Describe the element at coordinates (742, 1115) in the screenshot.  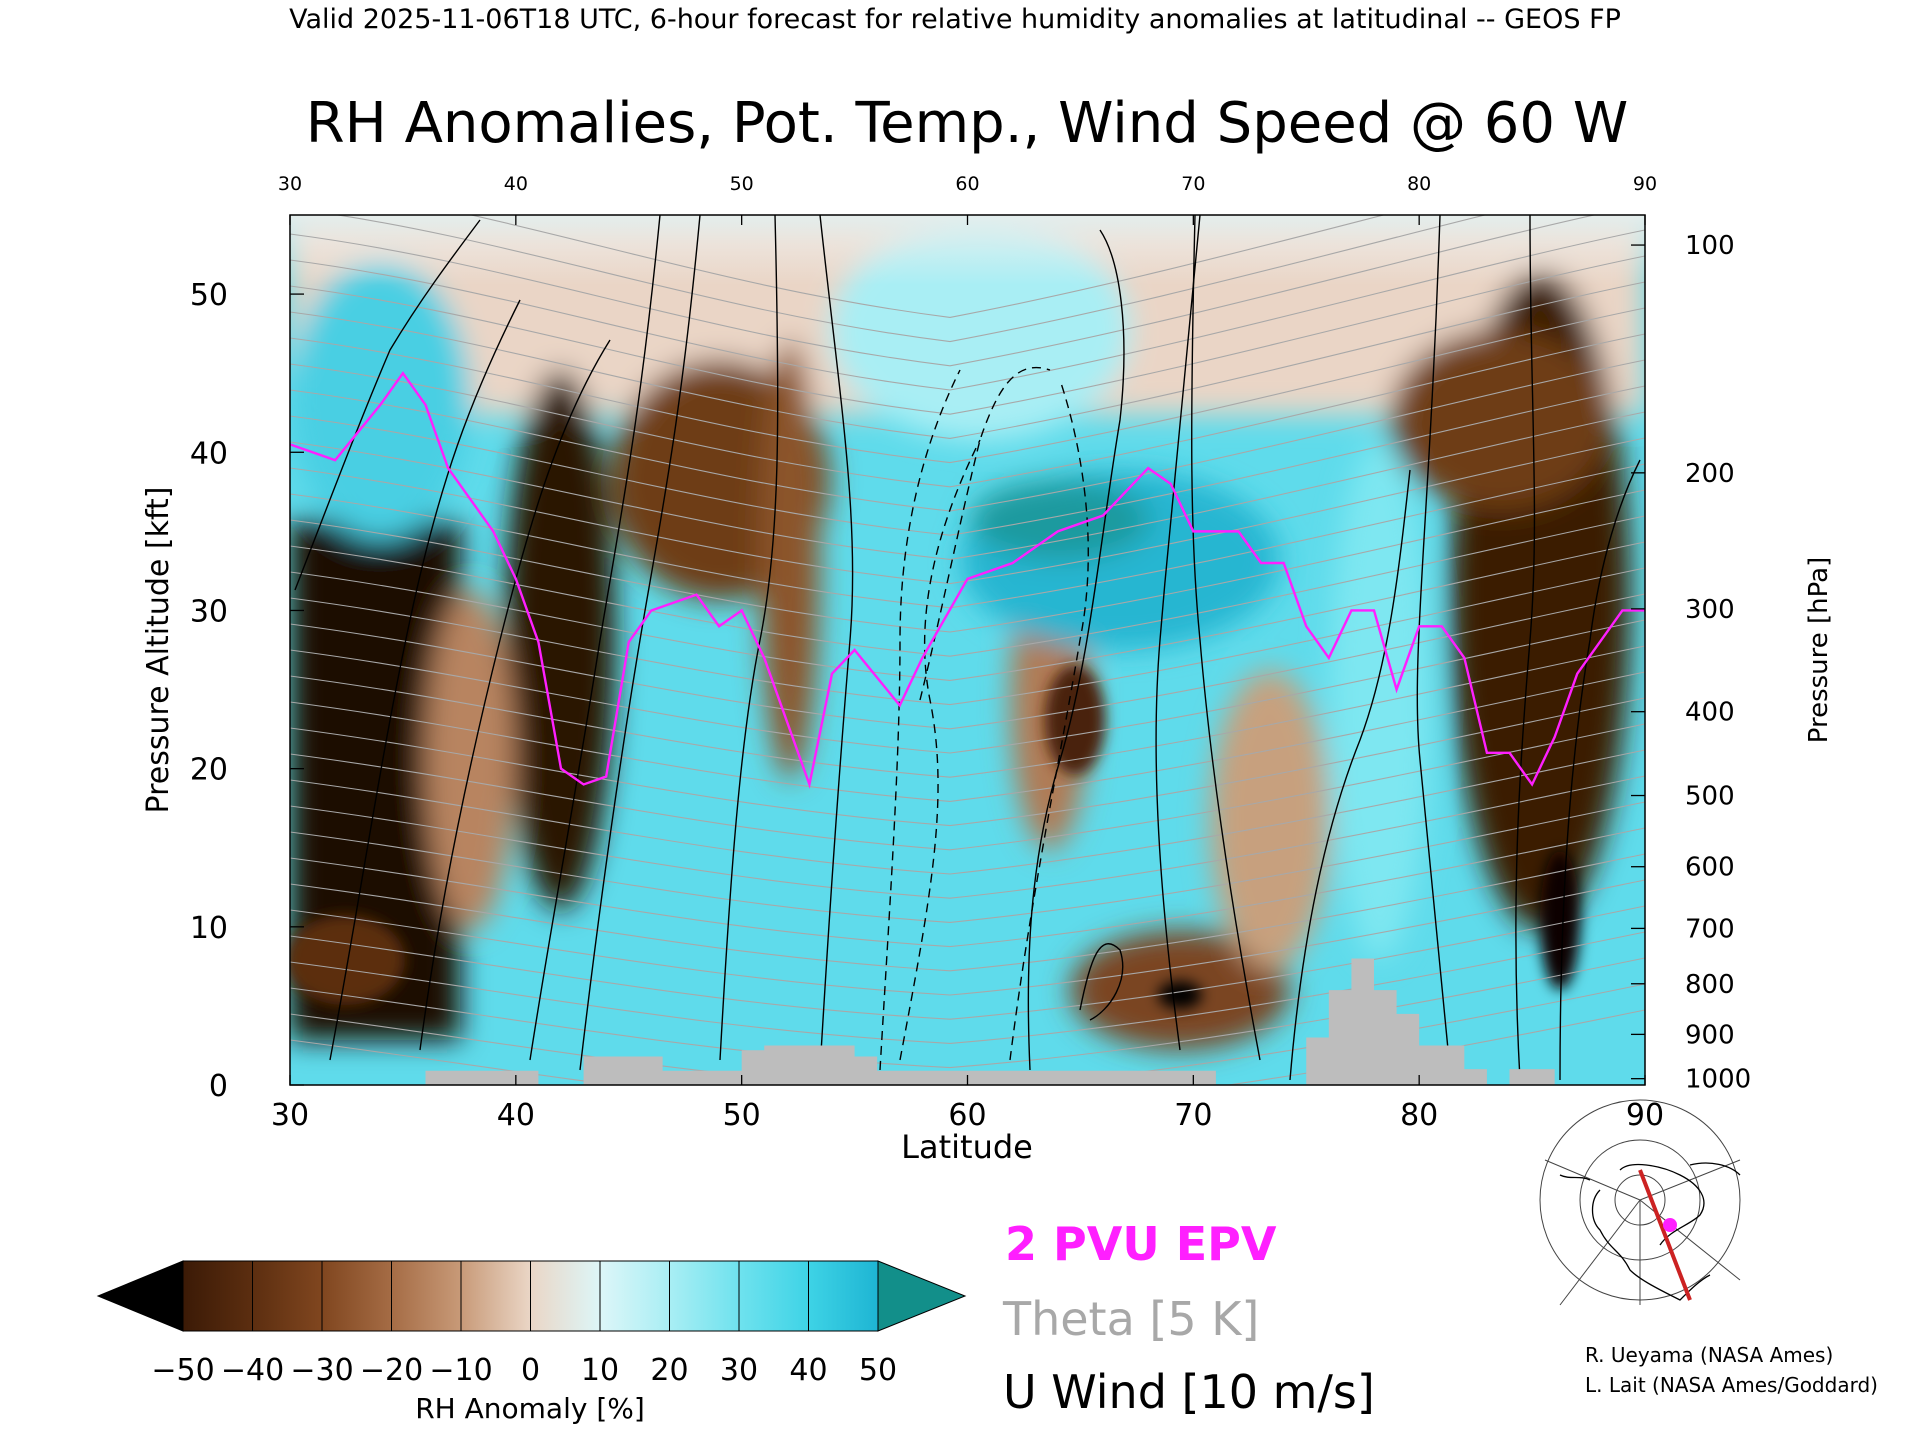
I see `x-tick-label: 50` at that location.